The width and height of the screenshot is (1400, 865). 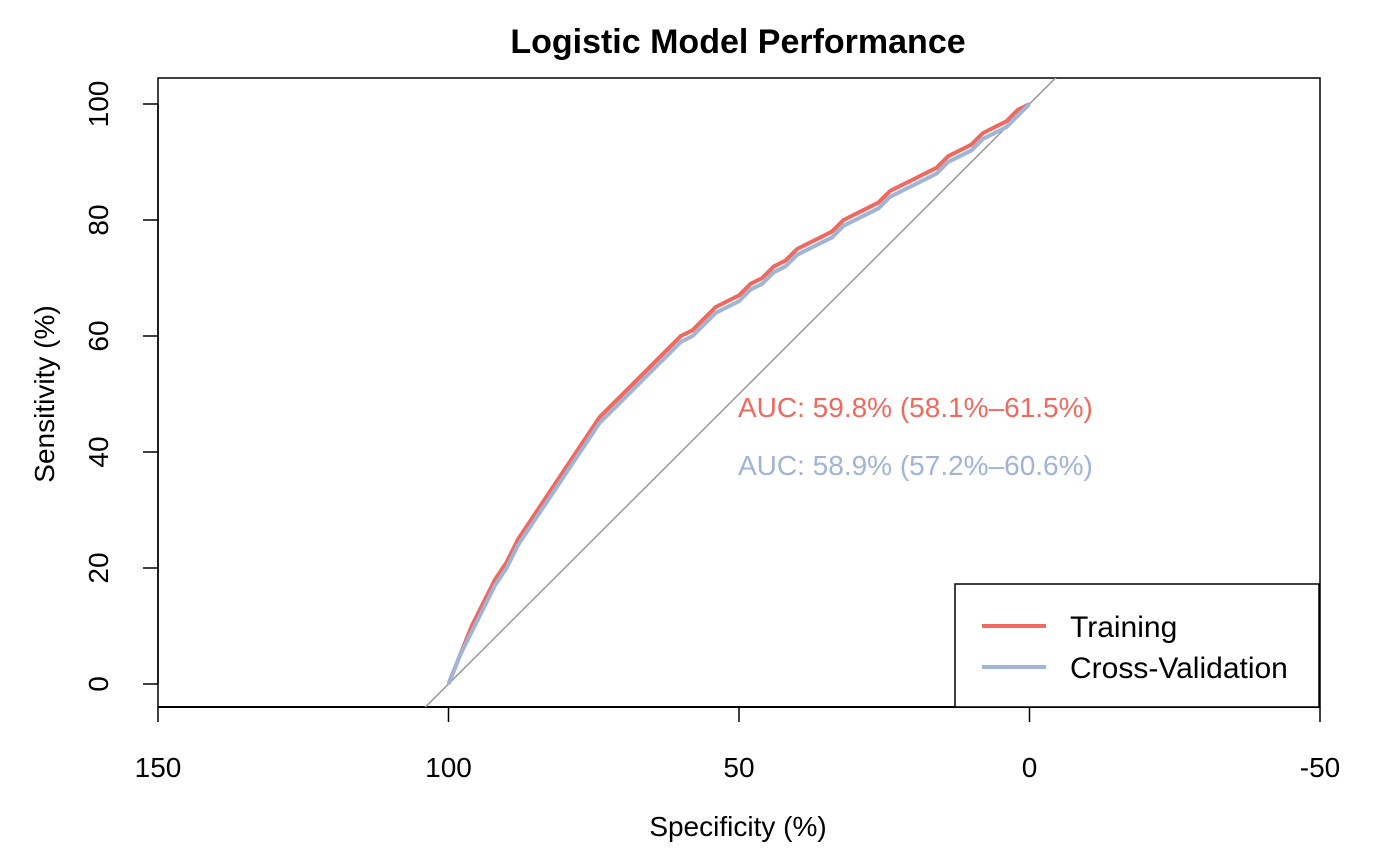 I want to click on legend-label-cross-validation: Cross-Validation, so click(x=1179, y=668).